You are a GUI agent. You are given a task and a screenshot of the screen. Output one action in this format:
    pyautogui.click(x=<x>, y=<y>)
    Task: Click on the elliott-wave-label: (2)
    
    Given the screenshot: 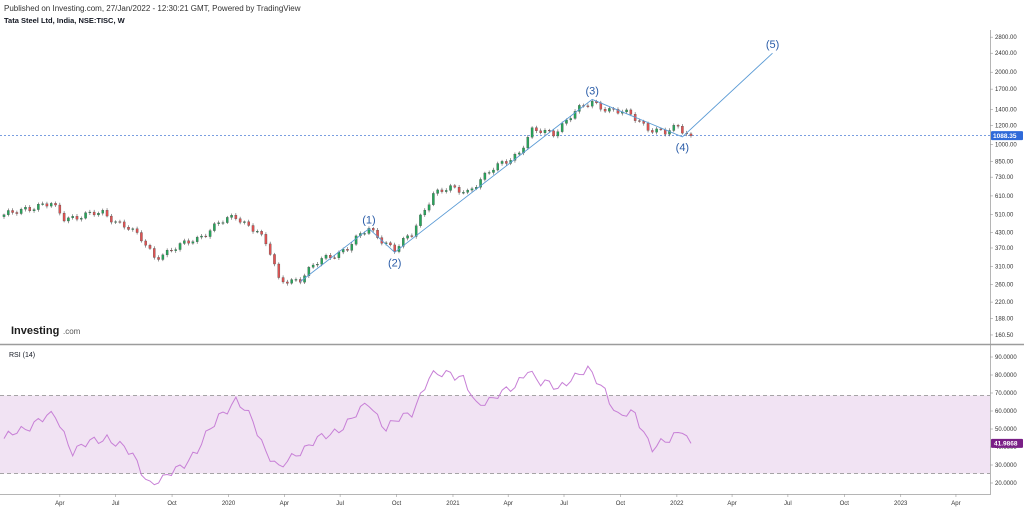 What is the action you would take?
    pyautogui.click(x=394, y=263)
    